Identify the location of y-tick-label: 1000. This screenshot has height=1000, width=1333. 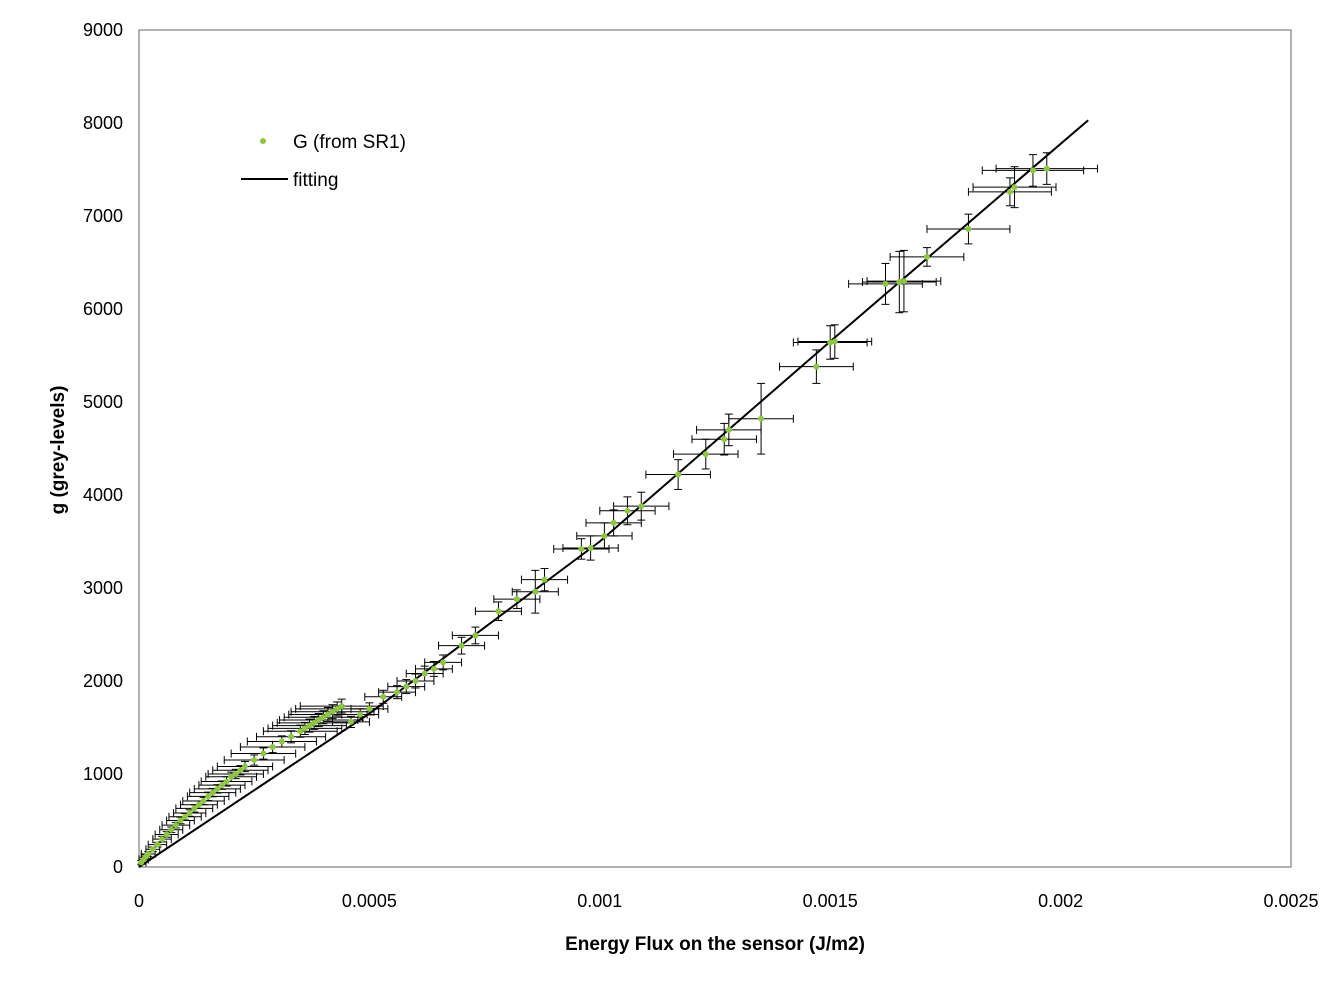
(103, 774).